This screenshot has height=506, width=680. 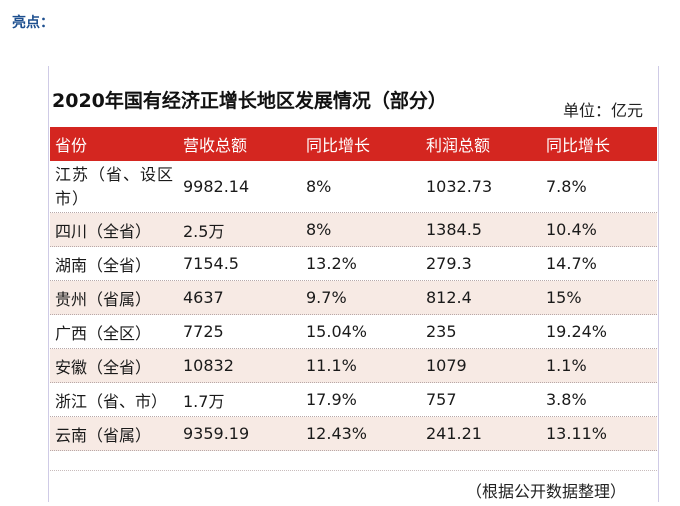 What do you see at coordinates (115, 186) in the screenshot?
I see `province-cell: 江苏（省、设区市）` at bounding box center [115, 186].